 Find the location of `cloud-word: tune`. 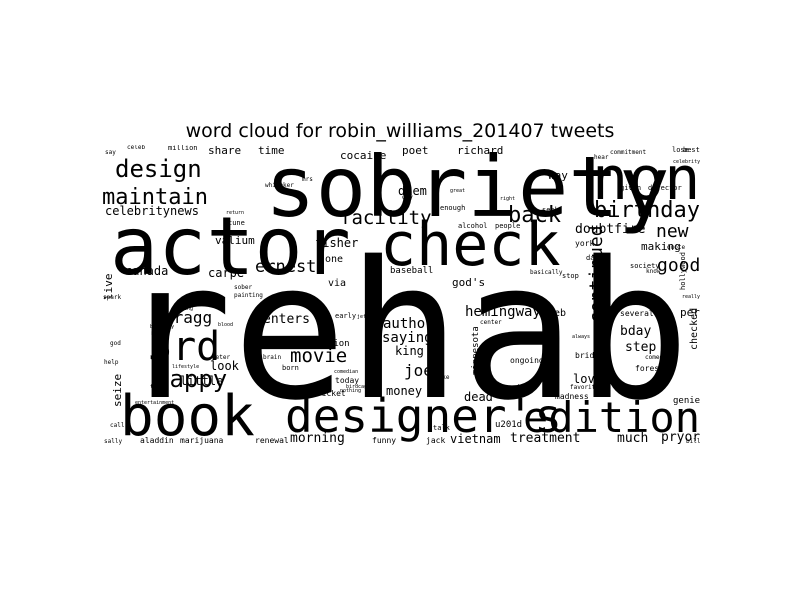

cloud-word: tune is located at coordinates (236, 223).